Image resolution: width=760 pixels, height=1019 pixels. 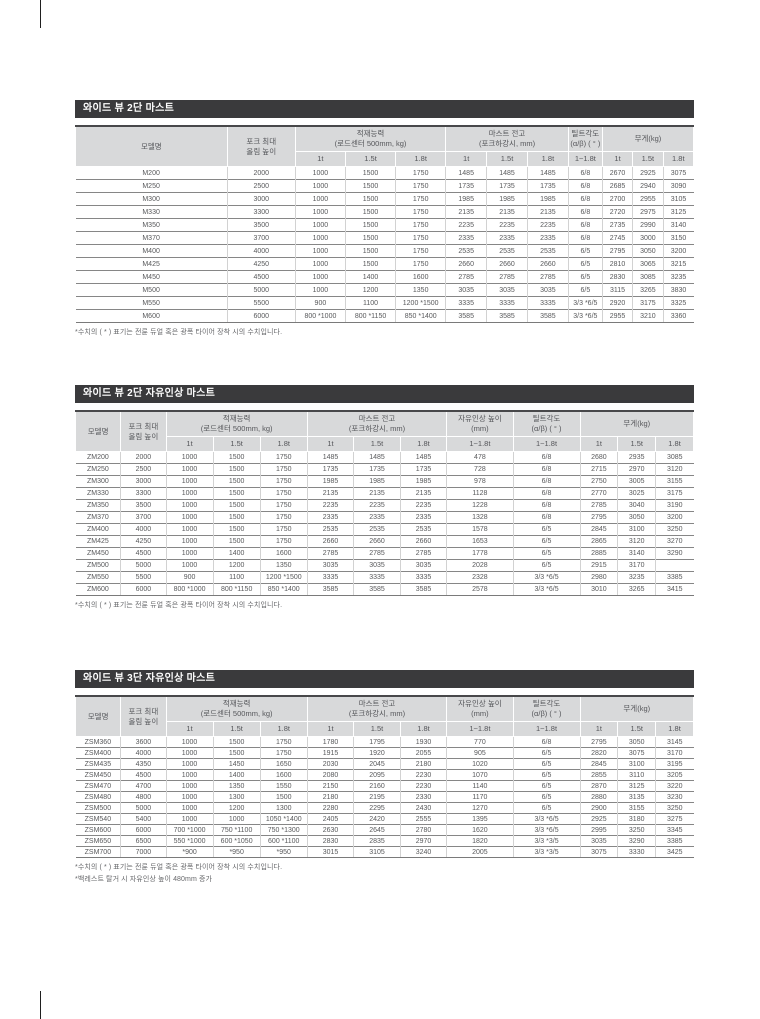 I want to click on value-cell: 3325, so click(x=678, y=303).